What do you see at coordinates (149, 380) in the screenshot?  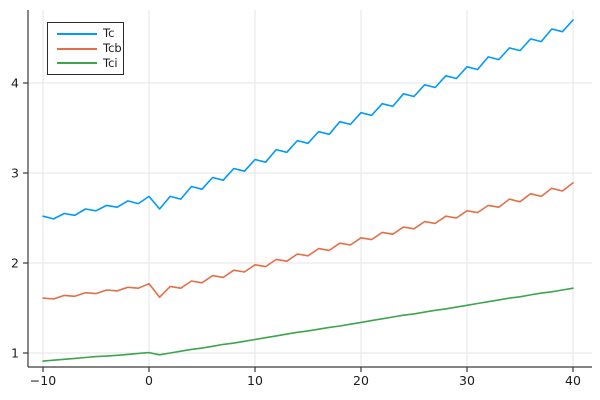 I see `x-tick-label: 0` at bounding box center [149, 380].